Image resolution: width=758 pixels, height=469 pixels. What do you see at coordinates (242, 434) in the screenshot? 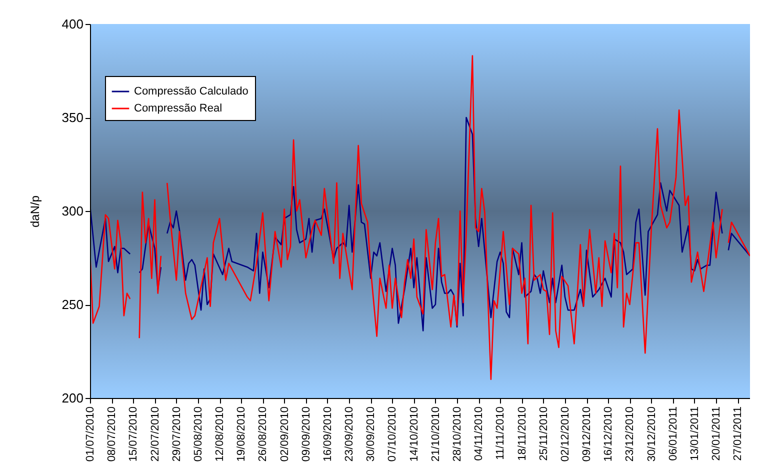
I see `x-tick-label: 19/08/2010` at bounding box center [242, 434].